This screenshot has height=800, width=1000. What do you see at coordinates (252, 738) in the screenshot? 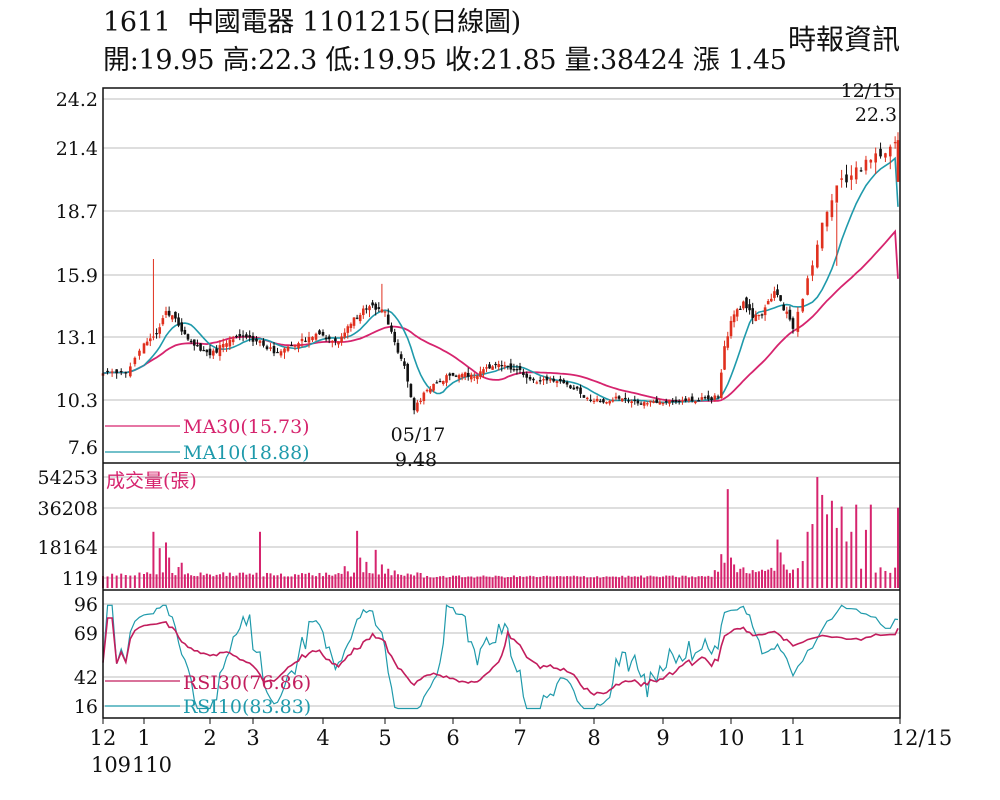
I see `x-tick-label: 3` at bounding box center [252, 738].